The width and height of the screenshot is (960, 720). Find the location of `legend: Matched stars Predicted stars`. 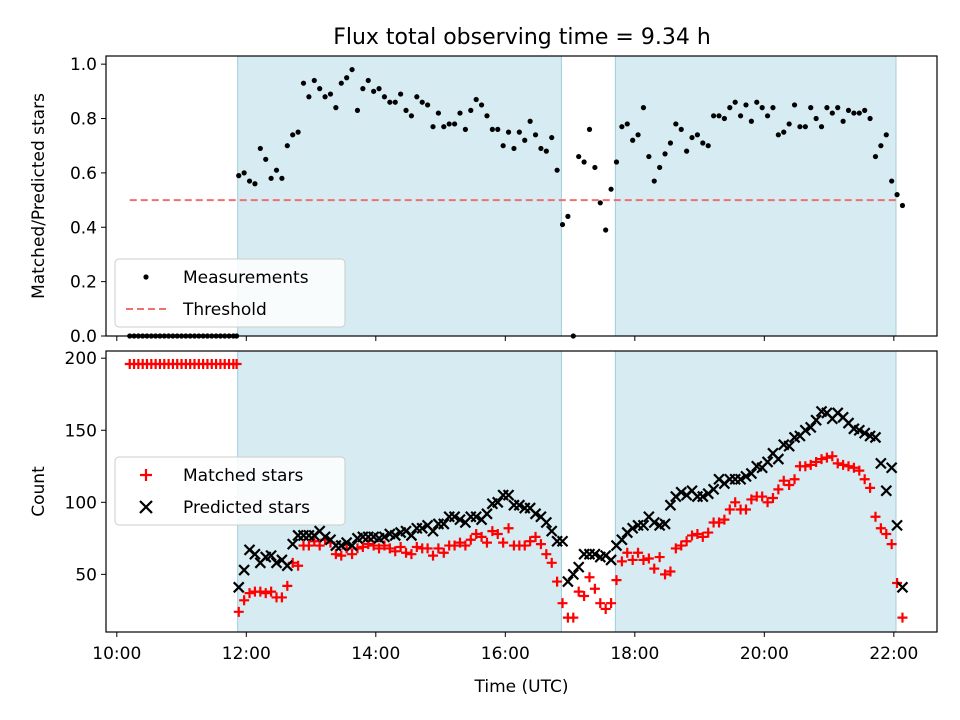

legend: Matched stars Predicted stars is located at coordinates (230, 491).